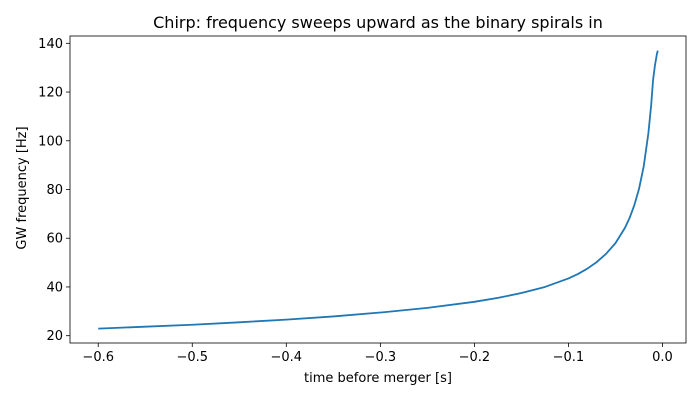  What do you see at coordinates (192, 357) in the screenshot?
I see `x-tick-label: −0.5` at bounding box center [192, 357].